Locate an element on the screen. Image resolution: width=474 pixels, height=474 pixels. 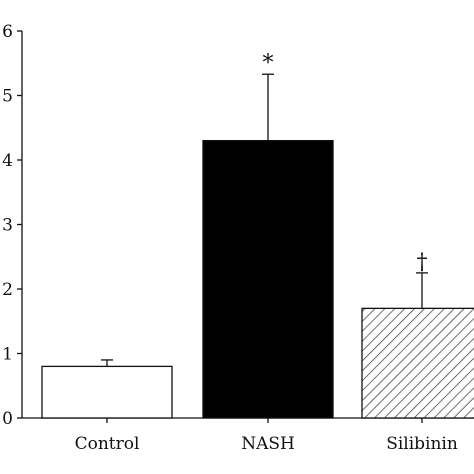
y-tick-label: 6 is located at coordinates (7, 32).